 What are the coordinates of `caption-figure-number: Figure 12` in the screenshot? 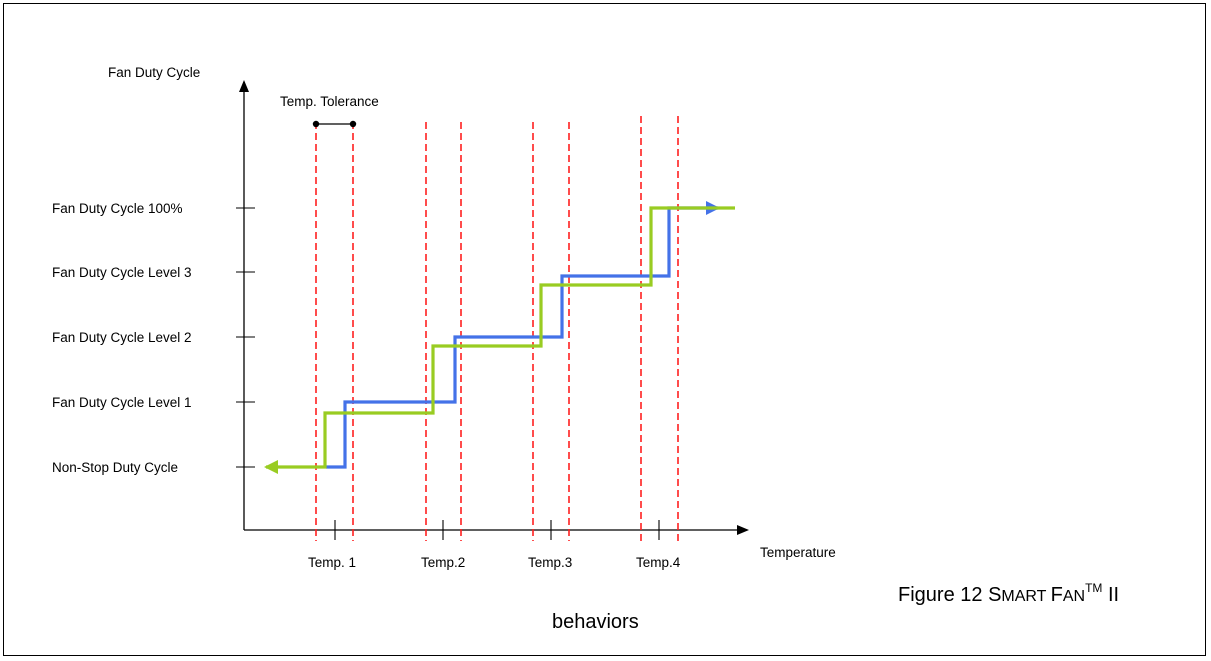 It's located at (943, 595).